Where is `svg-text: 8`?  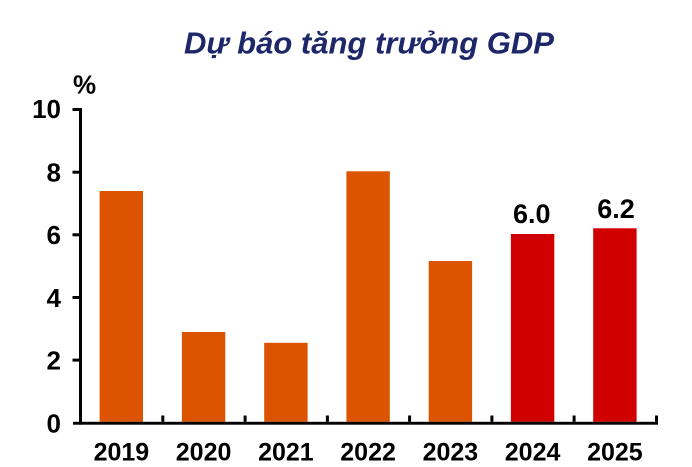 svg-text: 8 is located at coordinates (54, 173).